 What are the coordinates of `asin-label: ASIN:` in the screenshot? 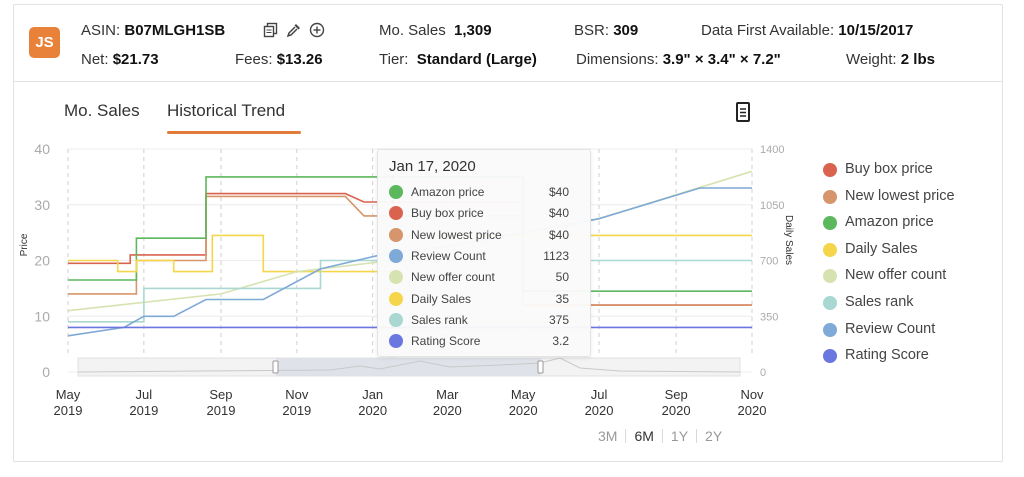 It's located at (101, 30).